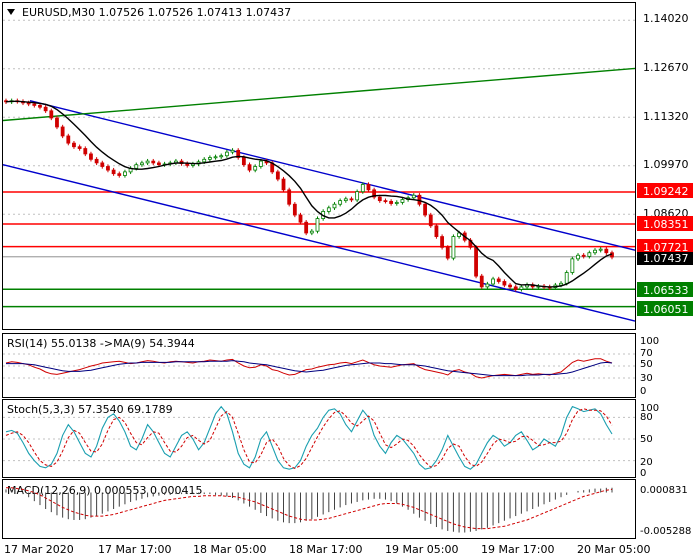 The width and height of the screenshot is (700, 560). Describe the element at coordinates (646, 353) in the screenshot. I see `rsi-tick-label: 70` at that location.